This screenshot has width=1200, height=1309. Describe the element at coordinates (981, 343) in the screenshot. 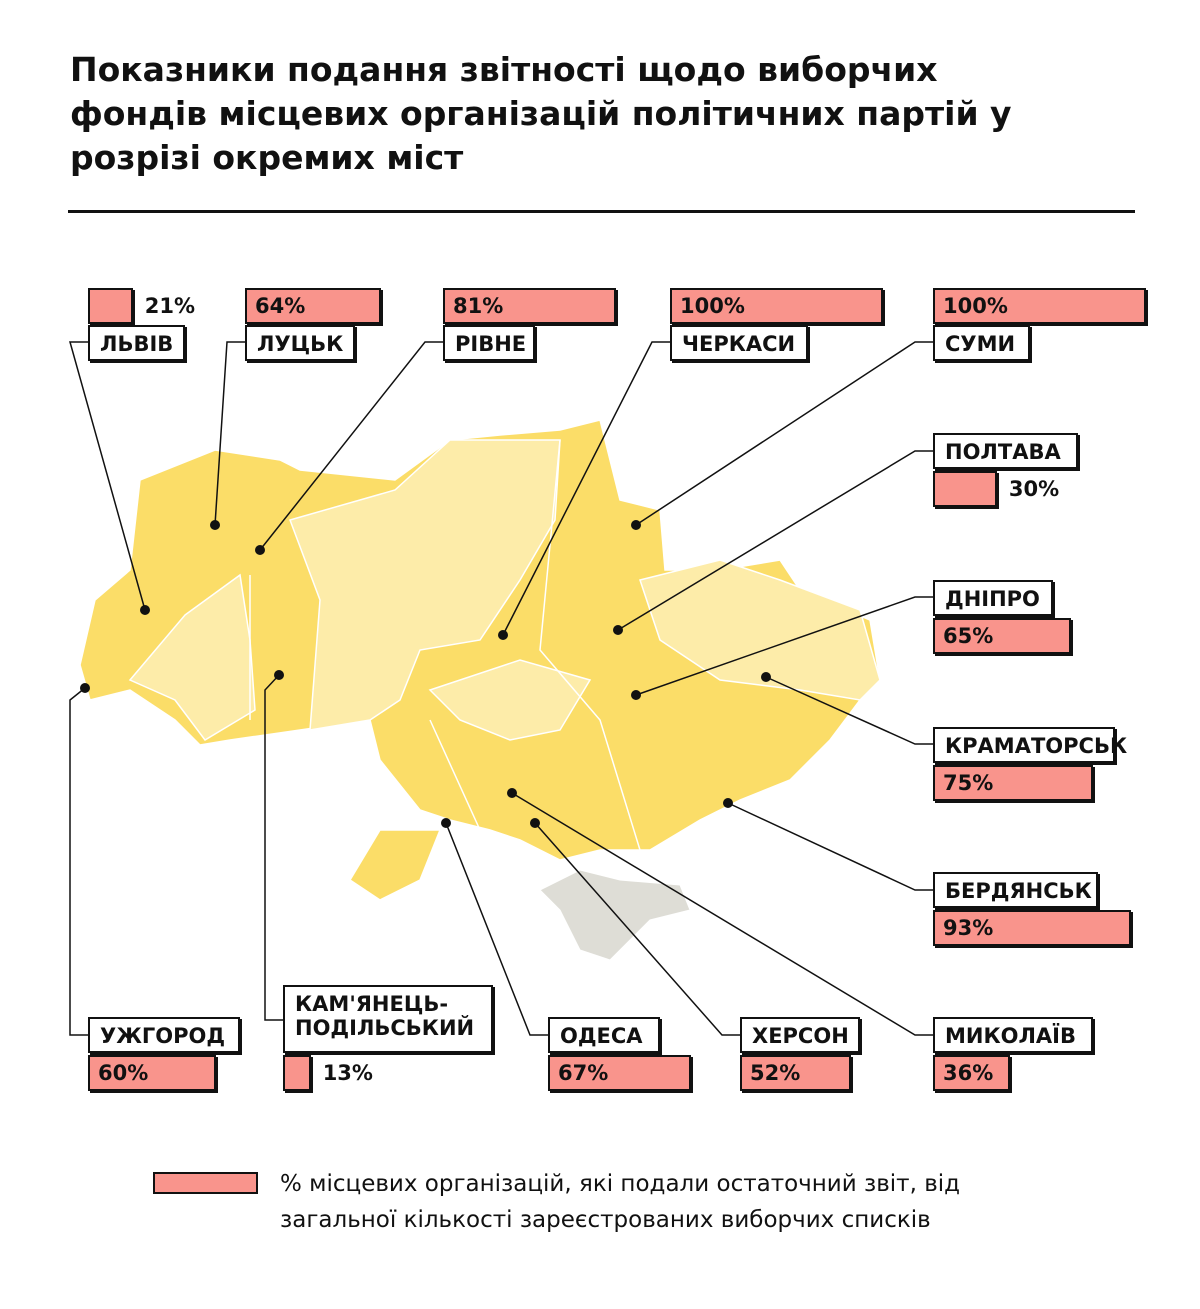

I see `city-name: СУМИ` at that location.